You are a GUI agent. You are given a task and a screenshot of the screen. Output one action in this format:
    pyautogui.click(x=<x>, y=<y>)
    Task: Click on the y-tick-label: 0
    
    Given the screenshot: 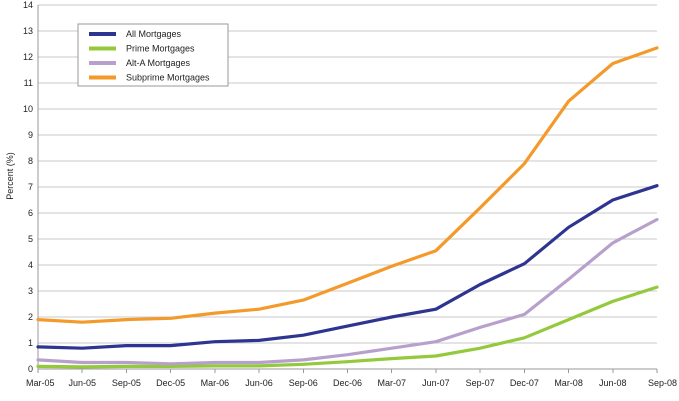 What is the action you would take?
    pyautogui.click(x=30, y=369)
    